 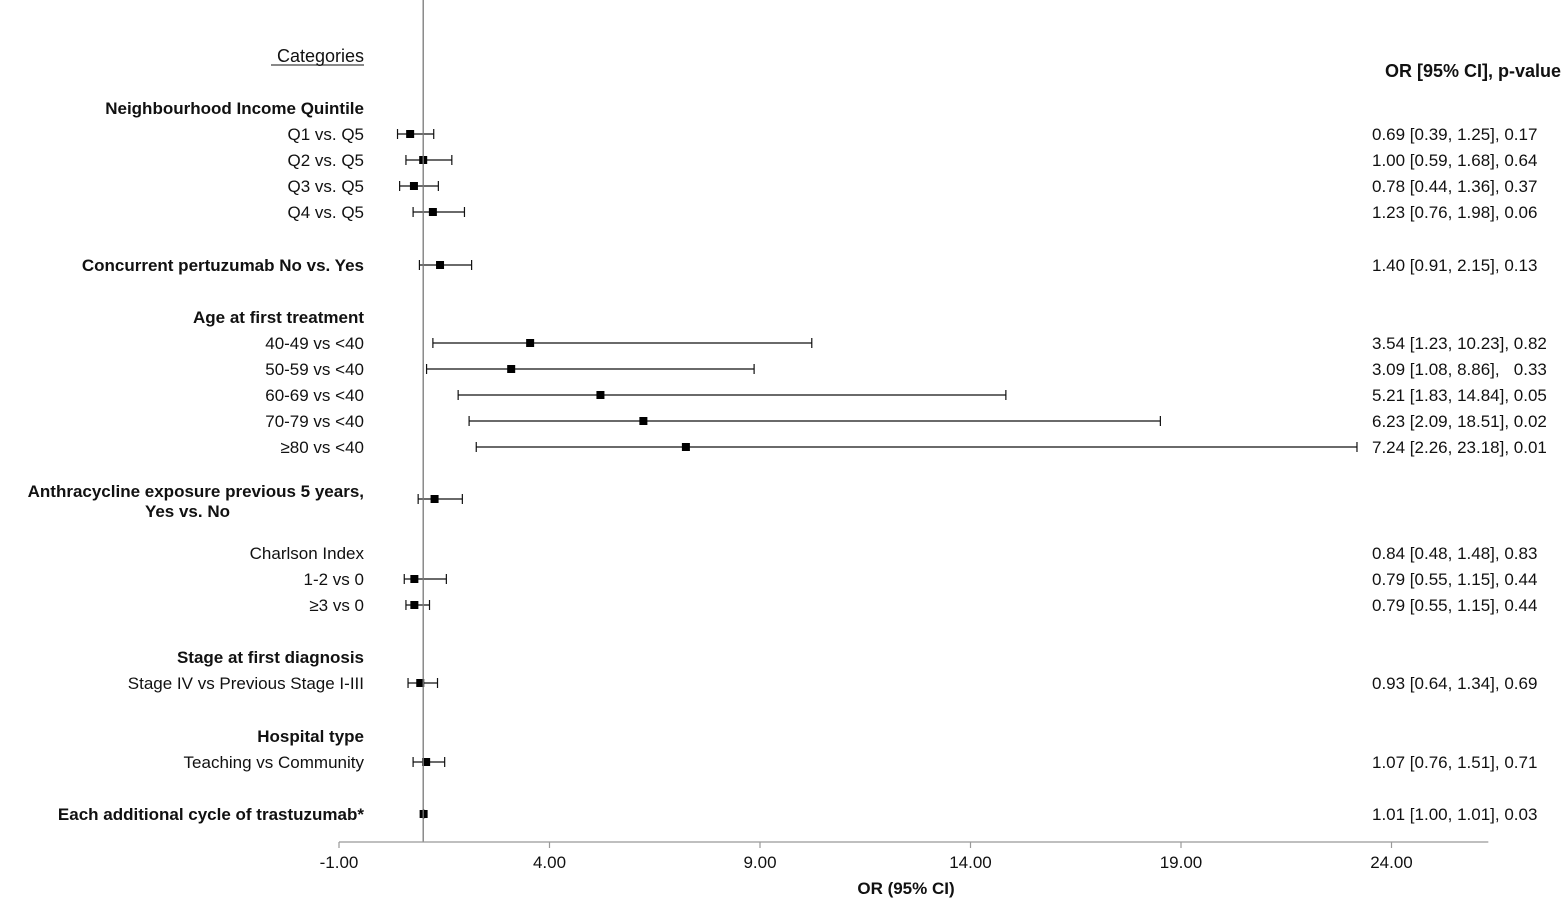 I want to click on forest-row: Neighbourhood Income Quintile, so click(x=234, y=108).